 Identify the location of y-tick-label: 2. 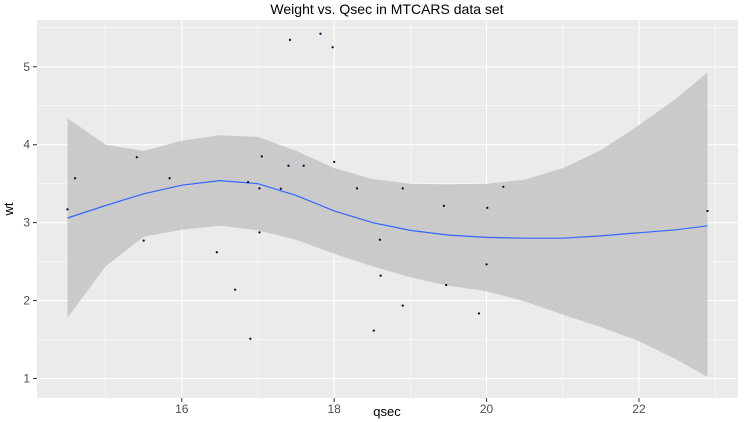
(26, 301).